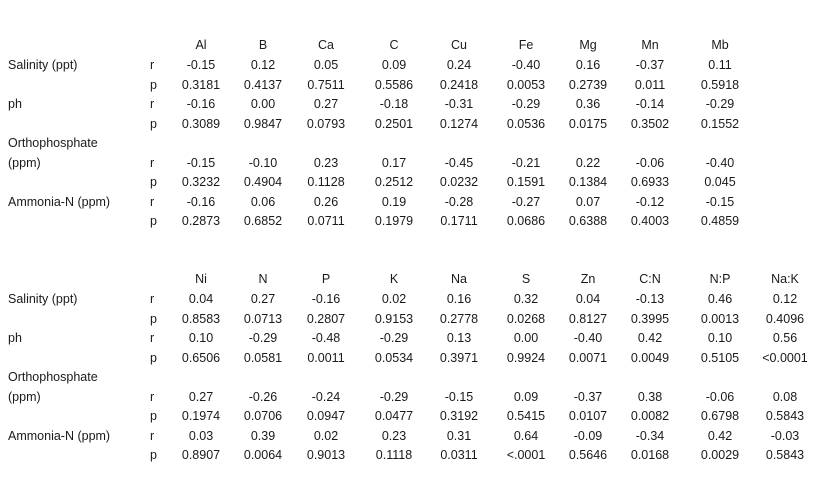 The height and width of the screenshot is (479, 820). Describe the element at coordinates (326, 201) in the screenshot. I see `r-value: 0.26` at that location.